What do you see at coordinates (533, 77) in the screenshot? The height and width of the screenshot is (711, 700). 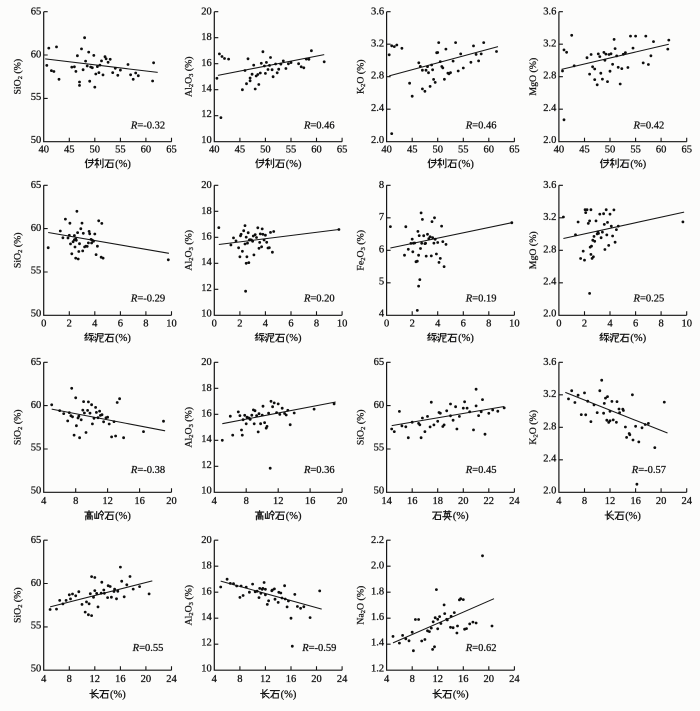 I see `svg-text: MgO (%)` at bounding box center [533, 77].